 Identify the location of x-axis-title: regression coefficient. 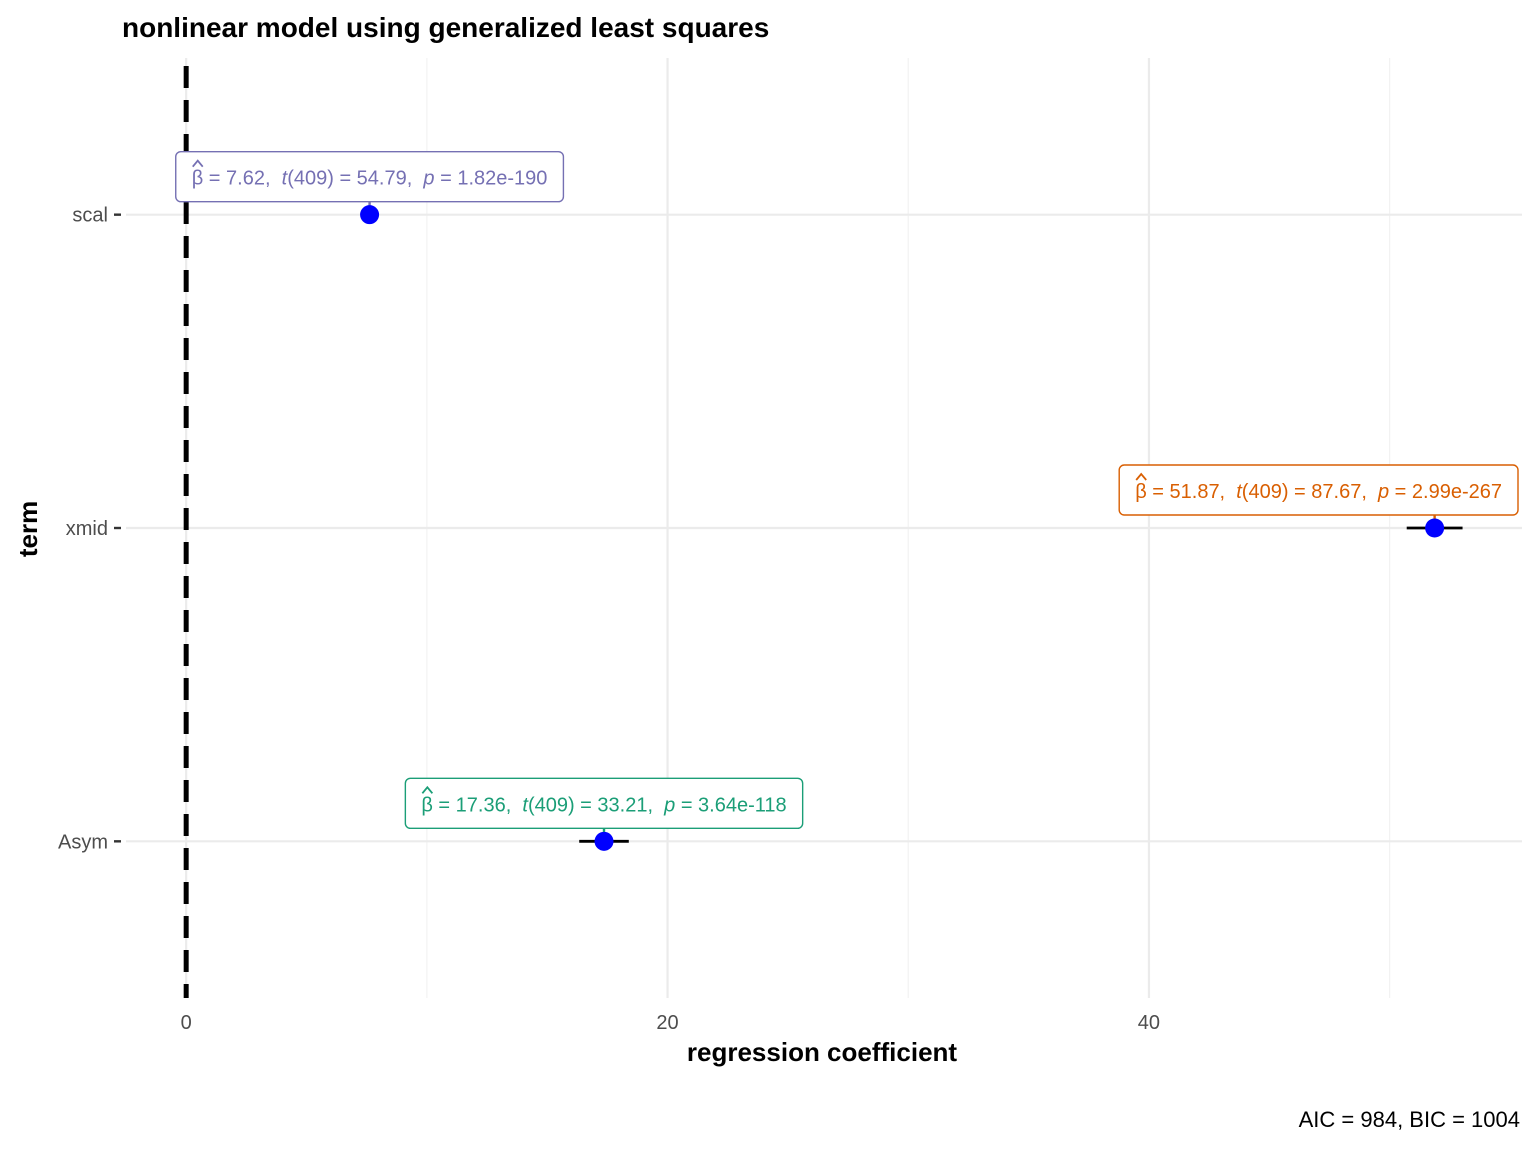
(822, 1052).